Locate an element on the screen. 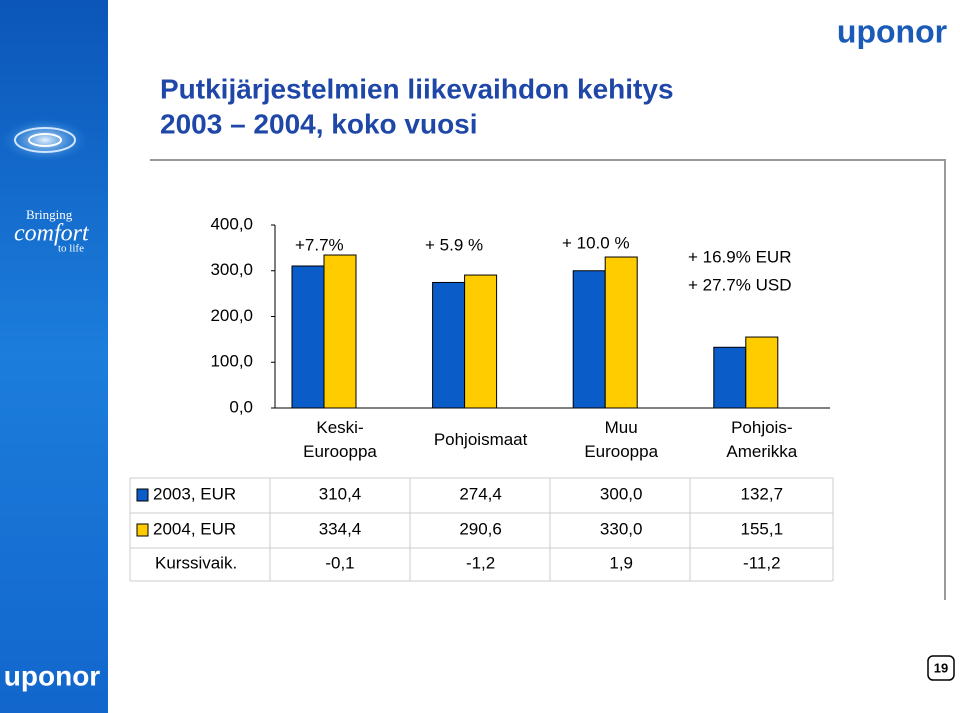 The width and height of the screenshot is (960, 713). y-tick-label: 100,0 is located at coordinates (231, 361).